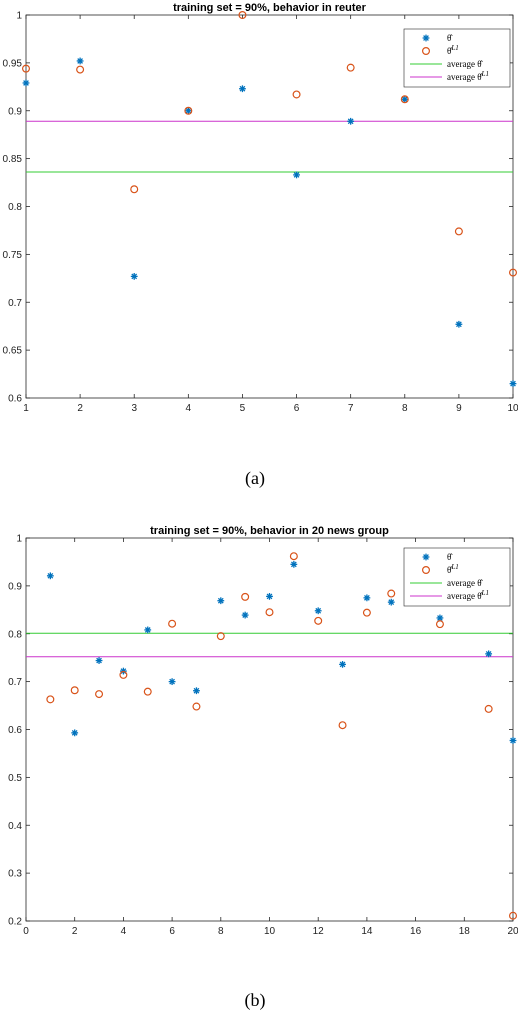  Describe the element at coordinates (270, 8) in the screenshot. I see `chart-title: training set = 90%, behavior in reuter` at that location.